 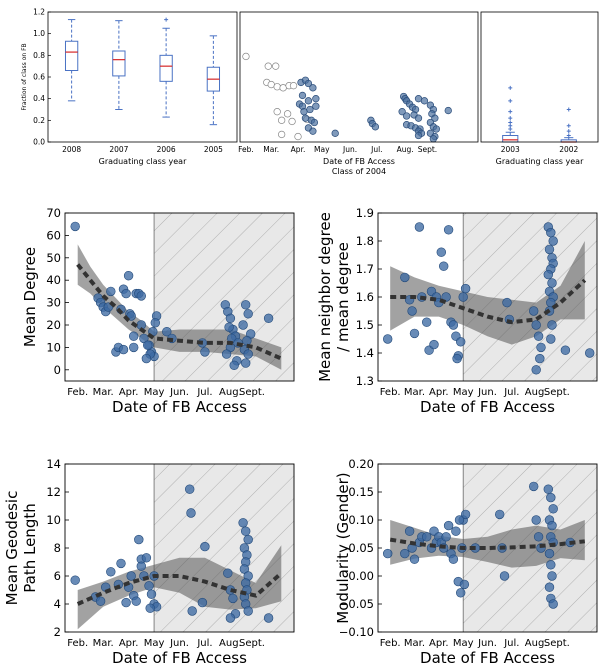 I want to click on y-tick-label: 1.6, so click(x=365, y=297).